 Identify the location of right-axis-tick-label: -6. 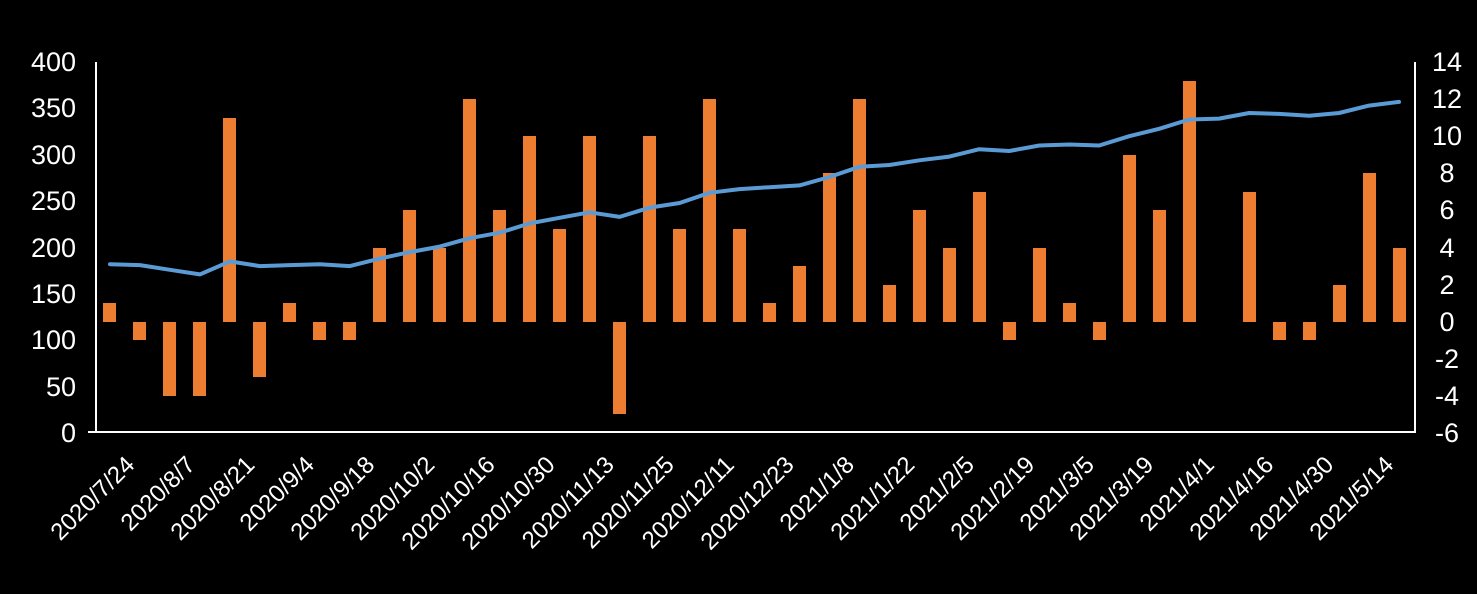
(1446, 433).